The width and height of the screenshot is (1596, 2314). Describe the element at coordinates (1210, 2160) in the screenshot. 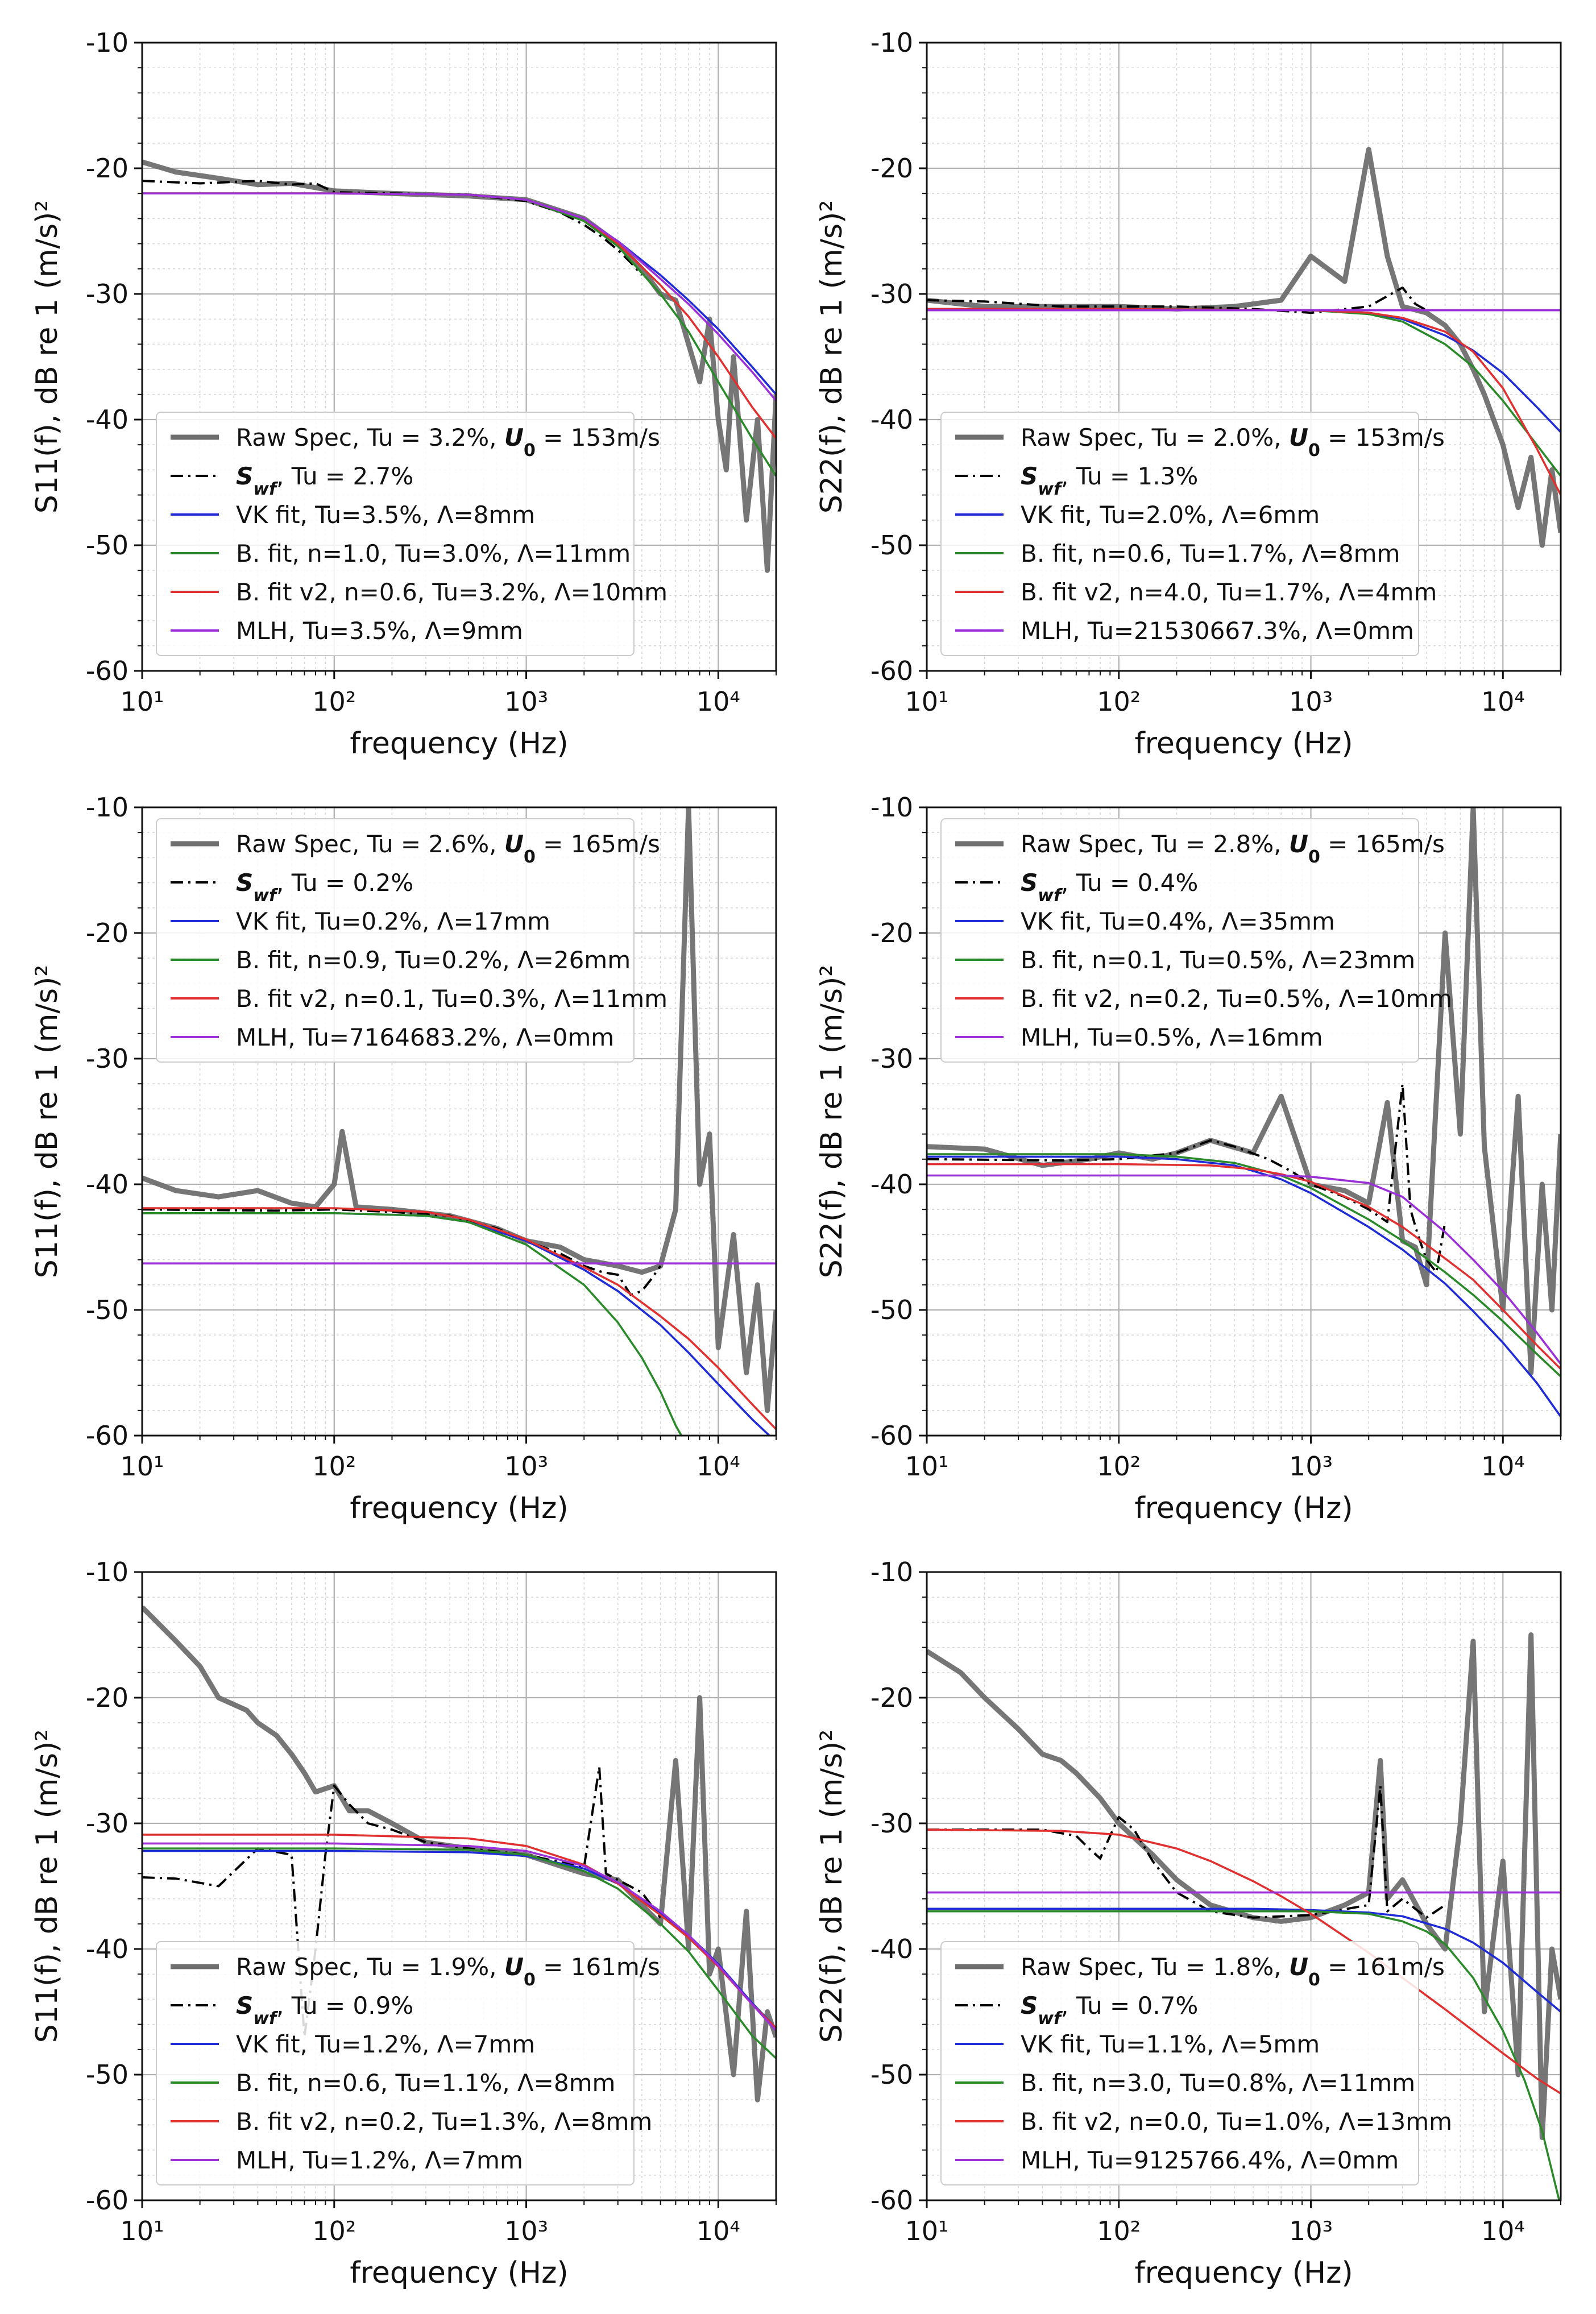

I see `legend-label: MLH, Tu=9125766.4%, Λ=0mm` at that location.